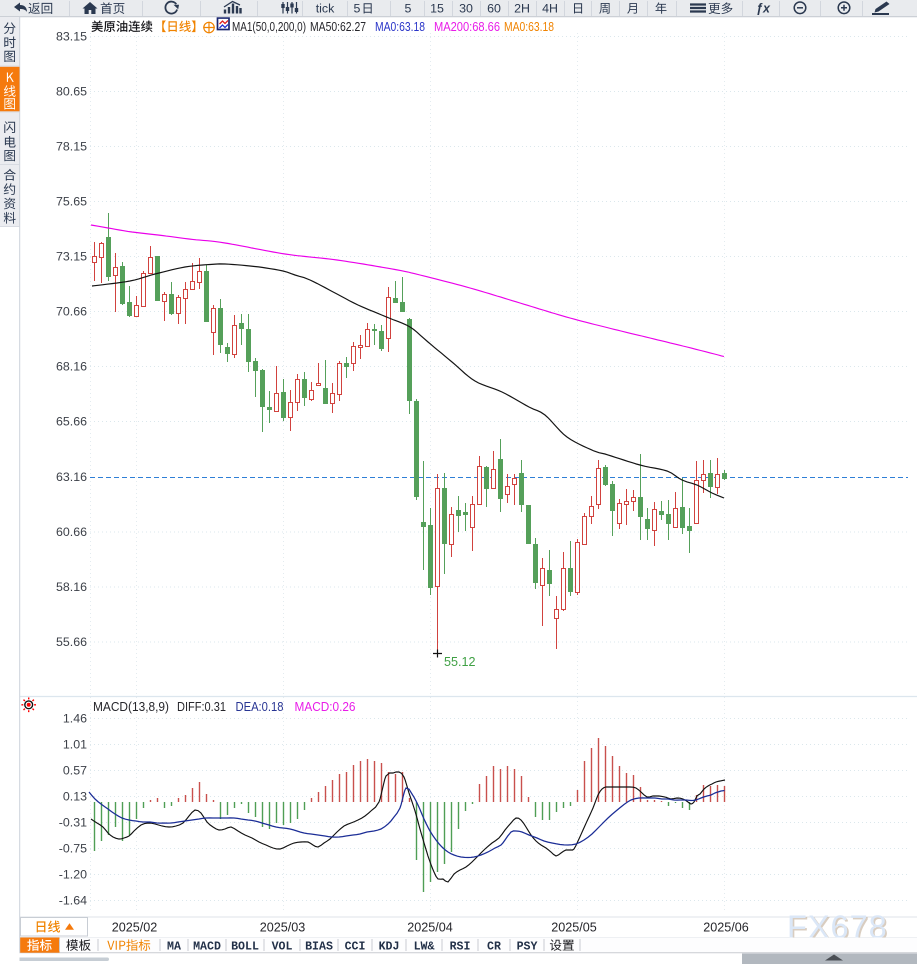  I want to click on svg-text: -0.75, so click(73, 848).